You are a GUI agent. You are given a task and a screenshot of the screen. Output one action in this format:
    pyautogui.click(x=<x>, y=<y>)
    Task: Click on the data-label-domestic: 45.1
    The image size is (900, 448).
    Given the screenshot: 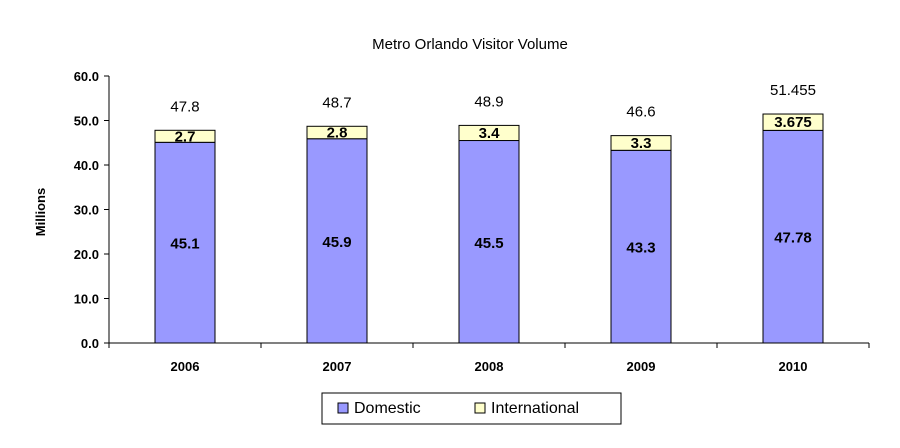 What is the action you would take?
    pyautogui.click(x=184, y=244)
    